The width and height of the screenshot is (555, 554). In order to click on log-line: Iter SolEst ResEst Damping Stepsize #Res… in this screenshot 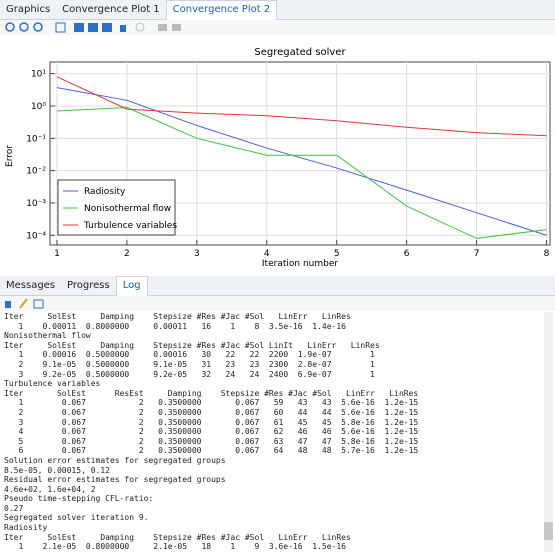, I will do `click(211, 393)`.